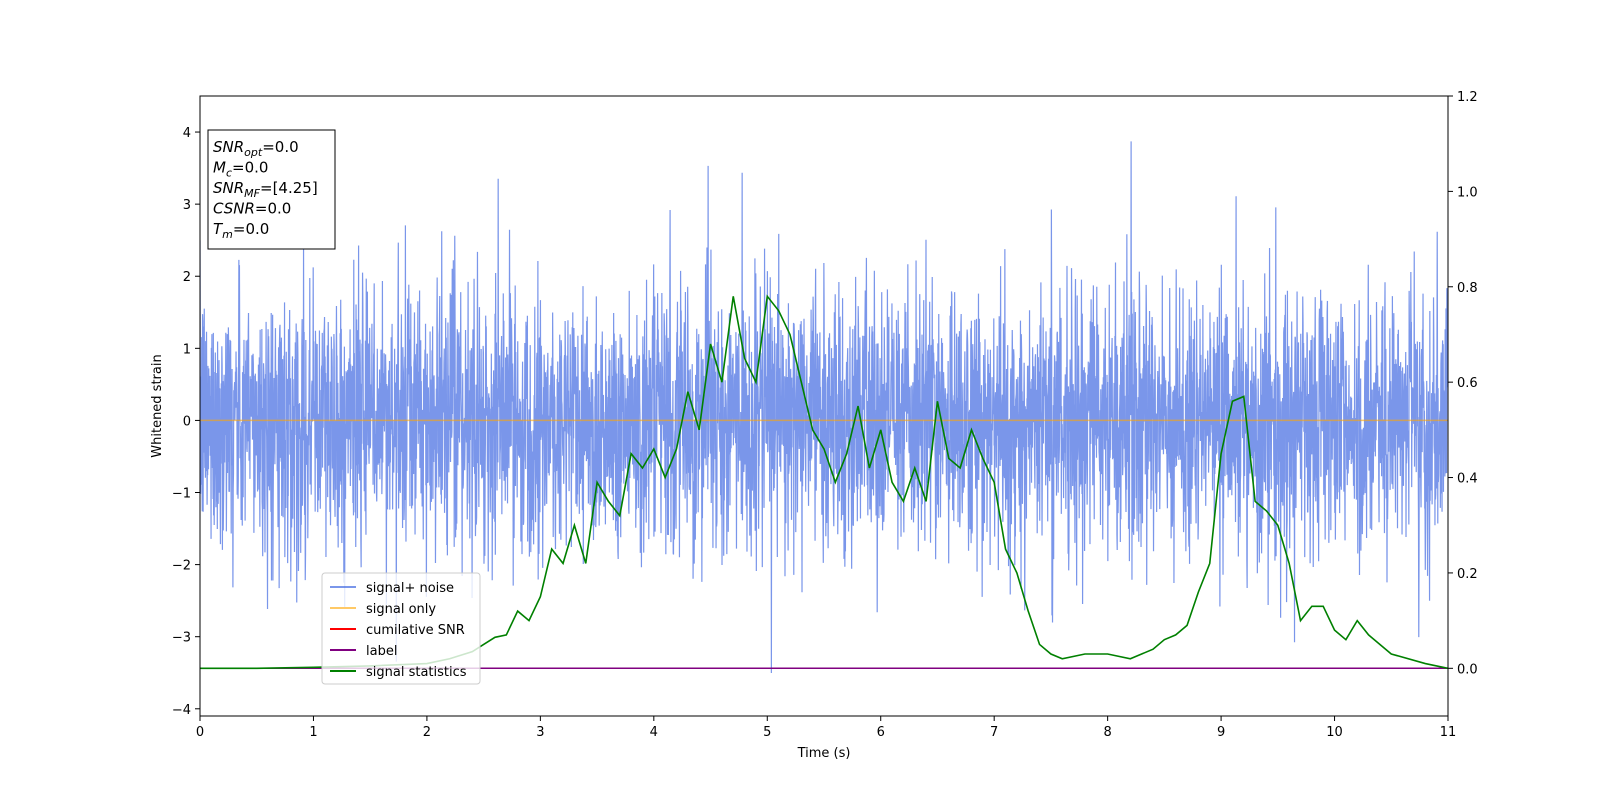  Describe the element at coordinates (427, 732) in the screenshot. I see `x-tick-label: 2` at that location.